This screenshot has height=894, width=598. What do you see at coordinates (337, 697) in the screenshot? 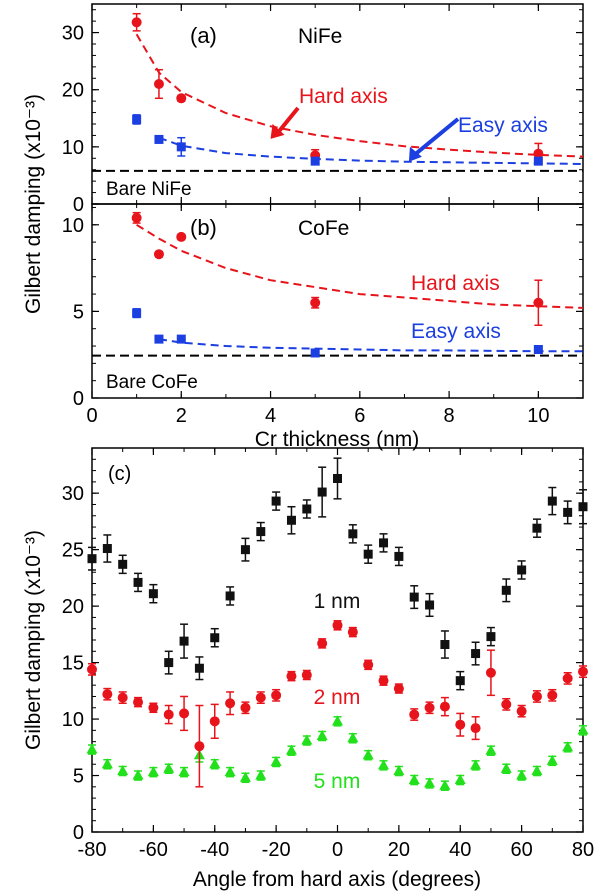
I see `series-2nm-label: 2 nm` at bounding box center [337, 697].